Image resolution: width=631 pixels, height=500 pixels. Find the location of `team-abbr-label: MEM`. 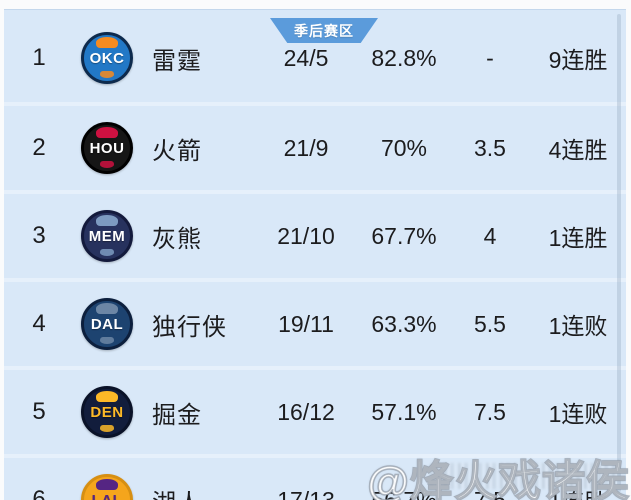

team-abbr-label: MEM is located at coordinates (107, 236).